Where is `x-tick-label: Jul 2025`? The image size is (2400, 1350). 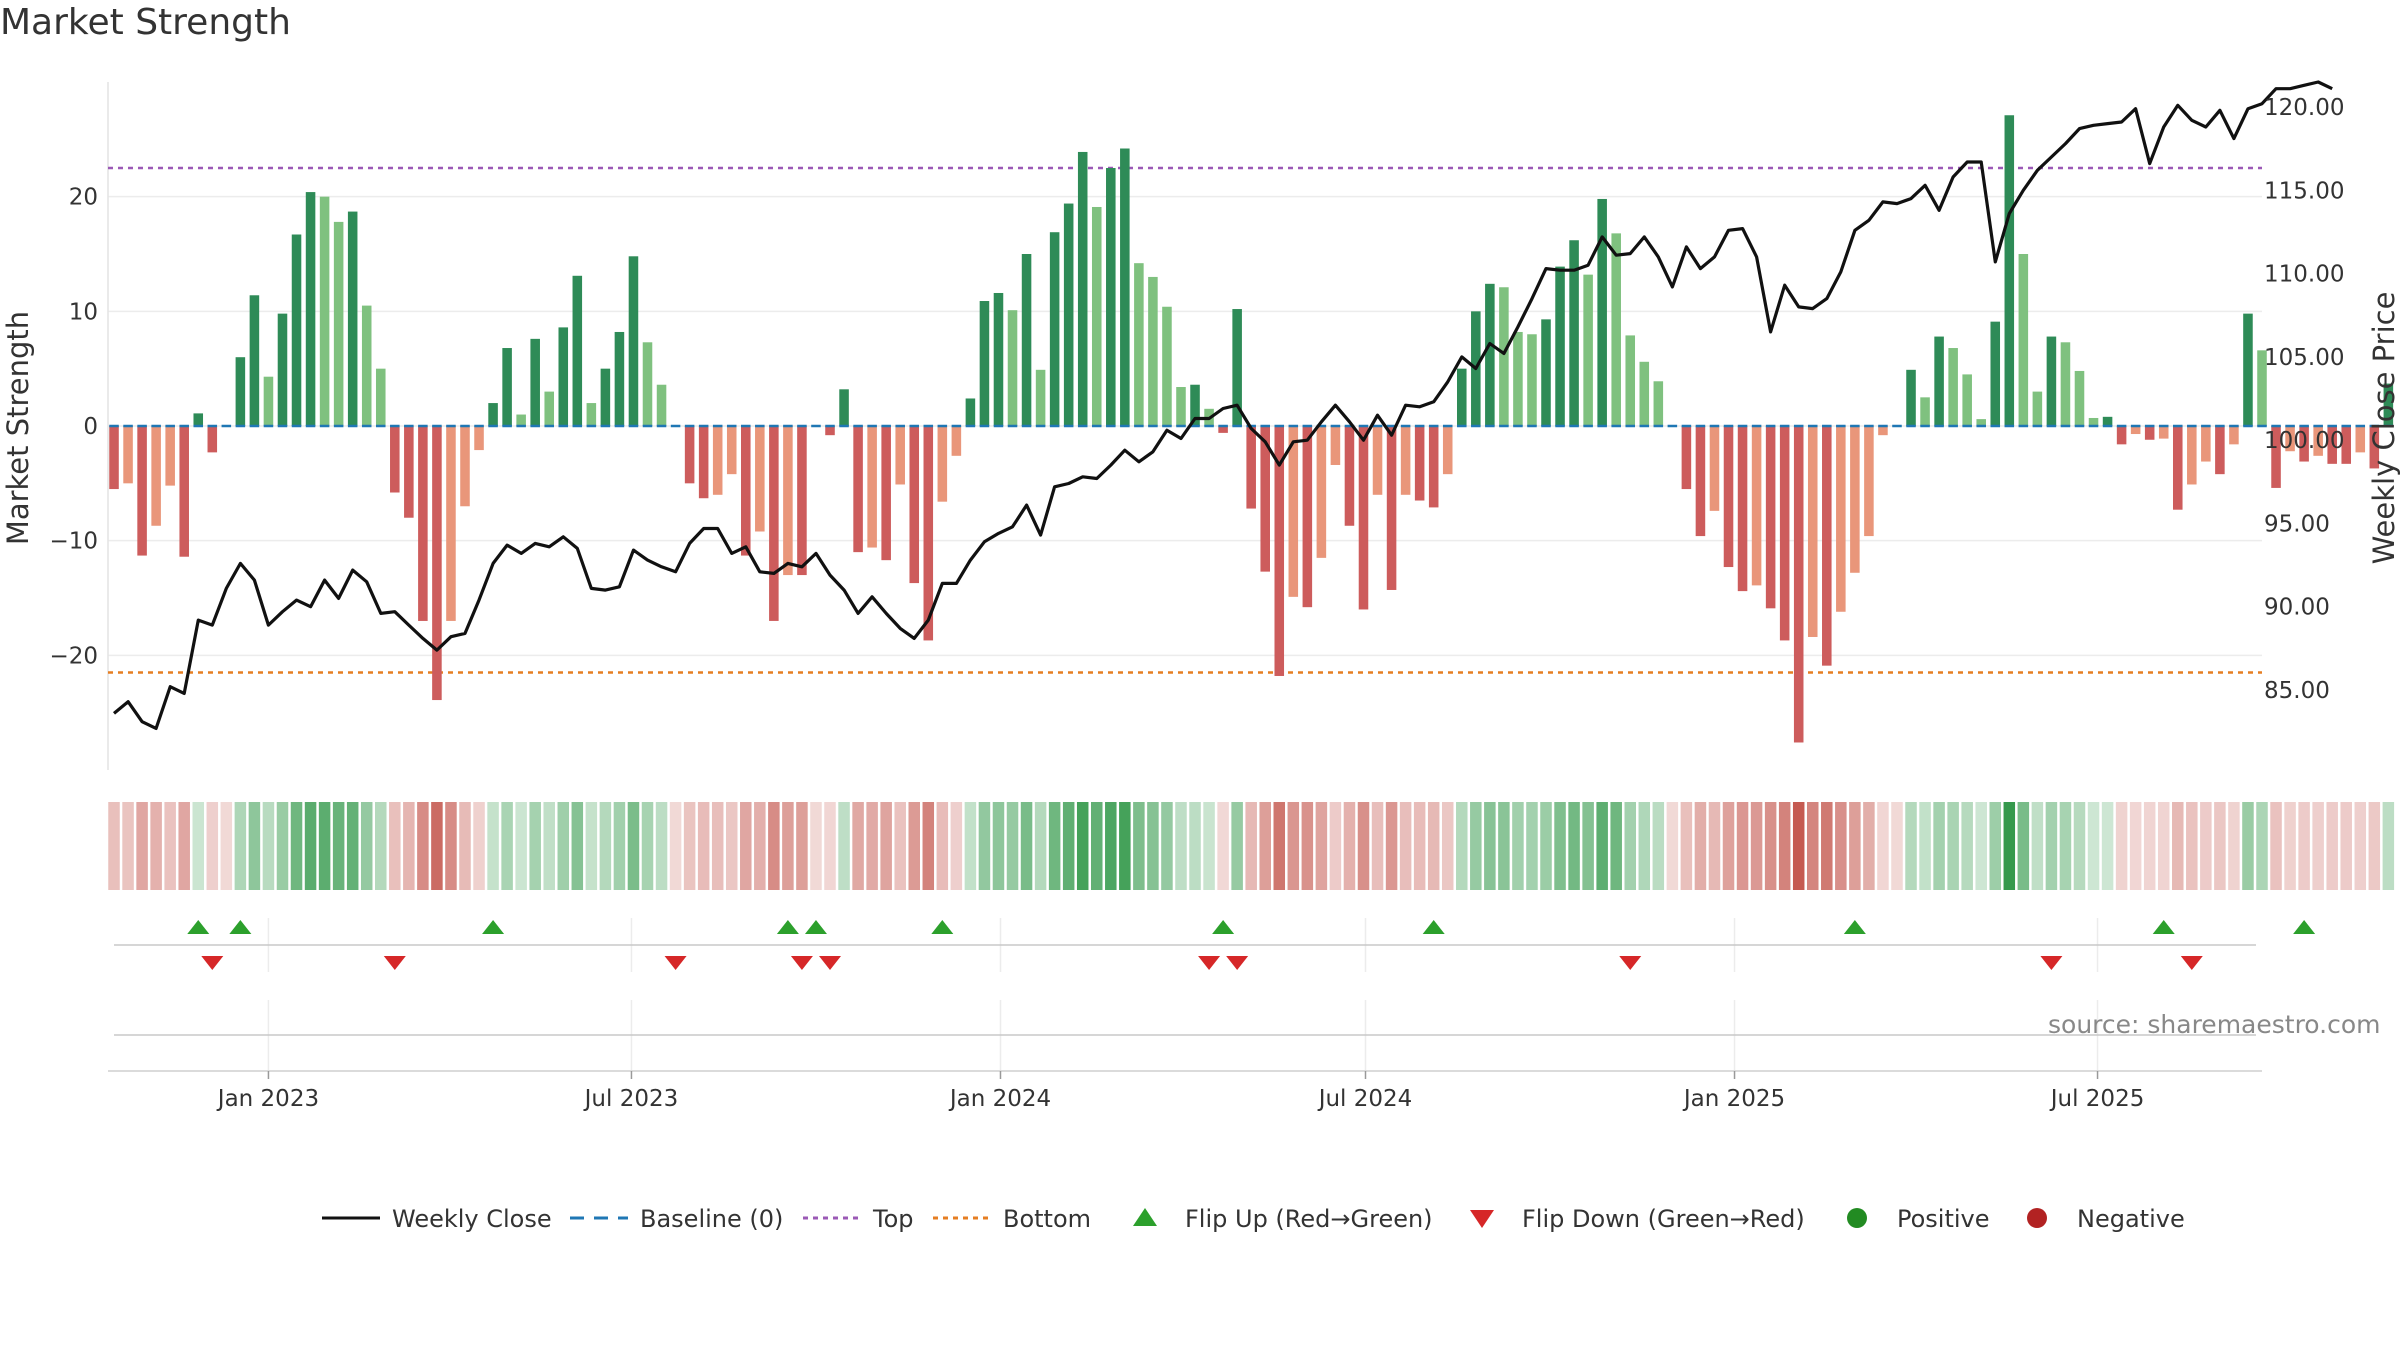 x-tick-label: Jul 2025 is located at coordinates (2097, 1099).